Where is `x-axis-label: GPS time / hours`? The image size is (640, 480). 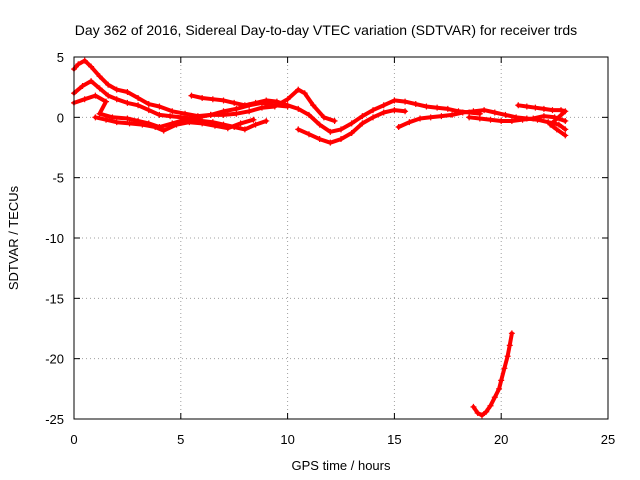
x-axis-label: GPS time / hours is located at coordinates (341, 465).